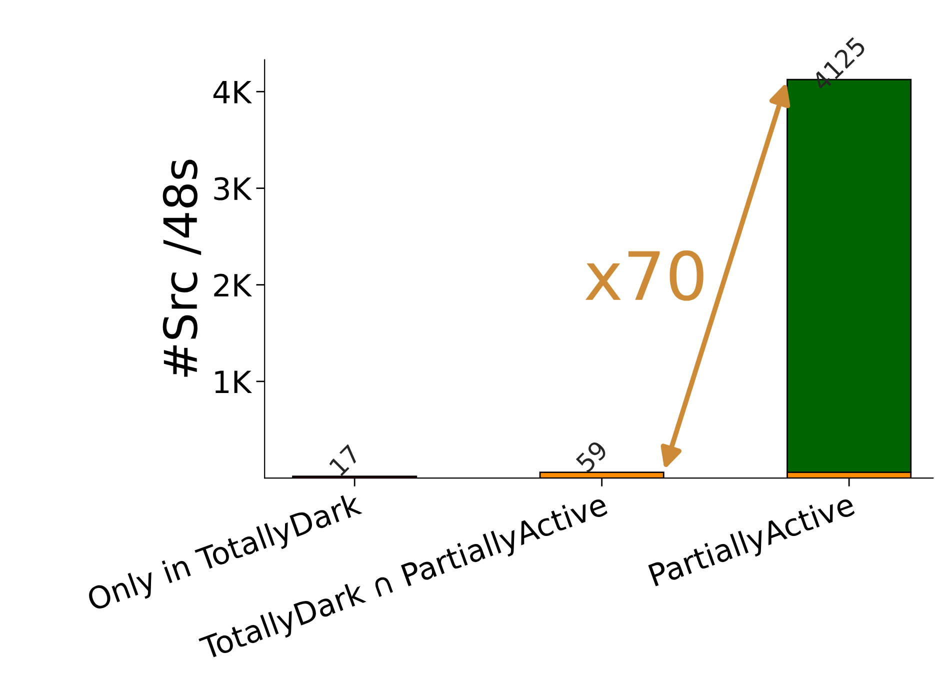  What do you see at coordinates (233, 188) in the screenshot?
I see `y-tick-label: 3K` at bounding box center [233, 188].